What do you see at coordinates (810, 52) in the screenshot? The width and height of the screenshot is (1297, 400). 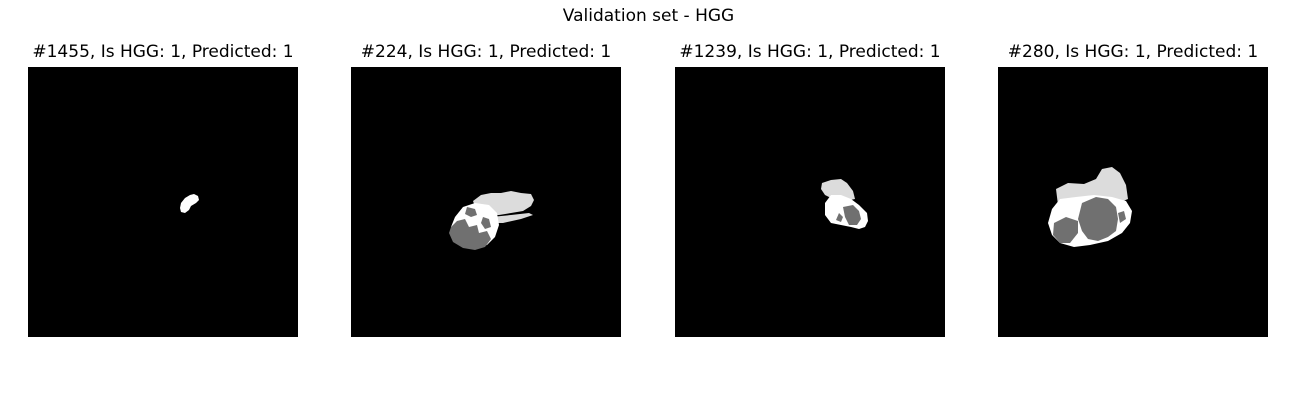 I see `panel-title-3: #1239, Is HGG: 1, Predicted: 1` at bounding box center [810, 52].